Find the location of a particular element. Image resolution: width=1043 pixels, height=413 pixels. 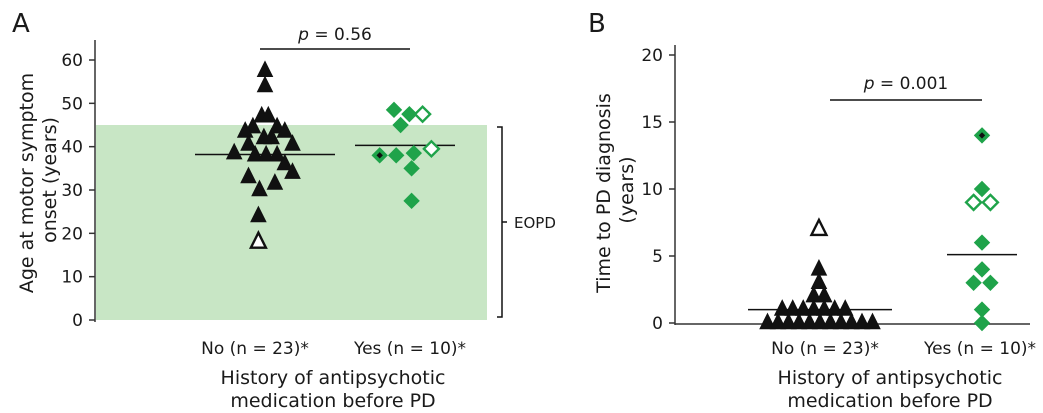

panel-b-x-tick-yes: Yes (n = 10)* is located at coordinates (979, 349).